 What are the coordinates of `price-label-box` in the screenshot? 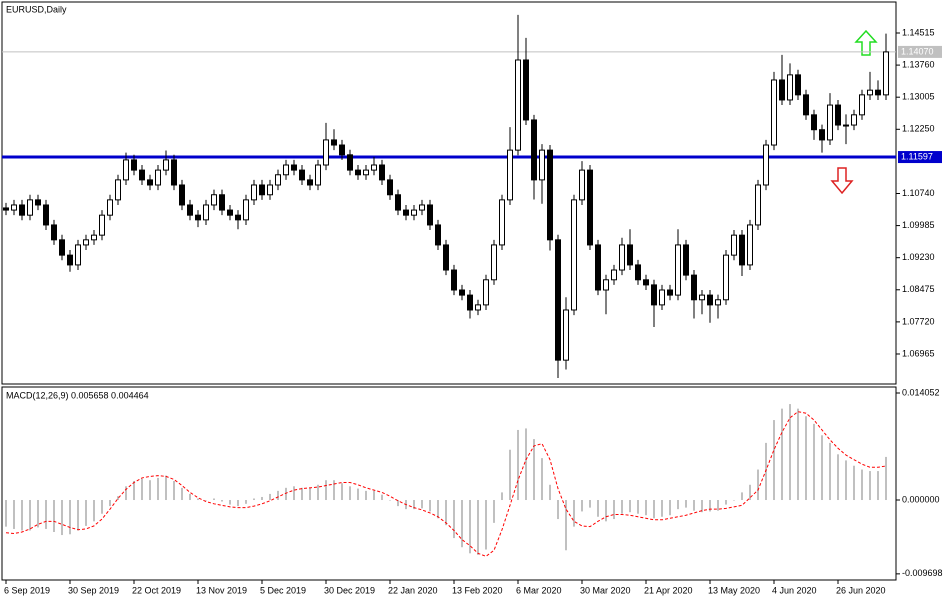 It's located at (920, 157).